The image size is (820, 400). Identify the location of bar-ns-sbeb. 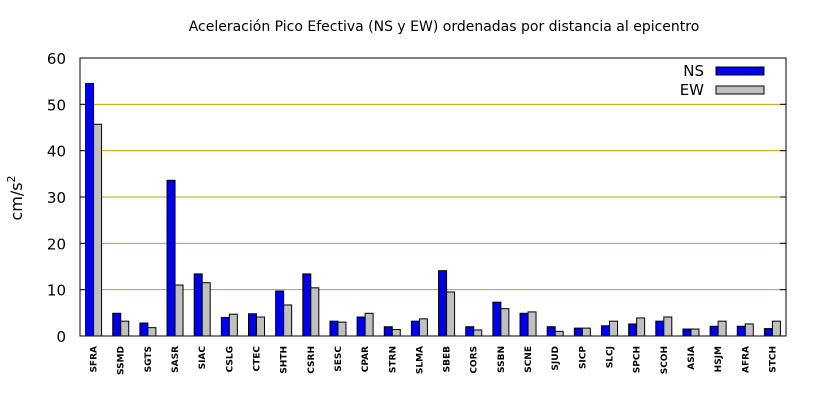
(443, 303).